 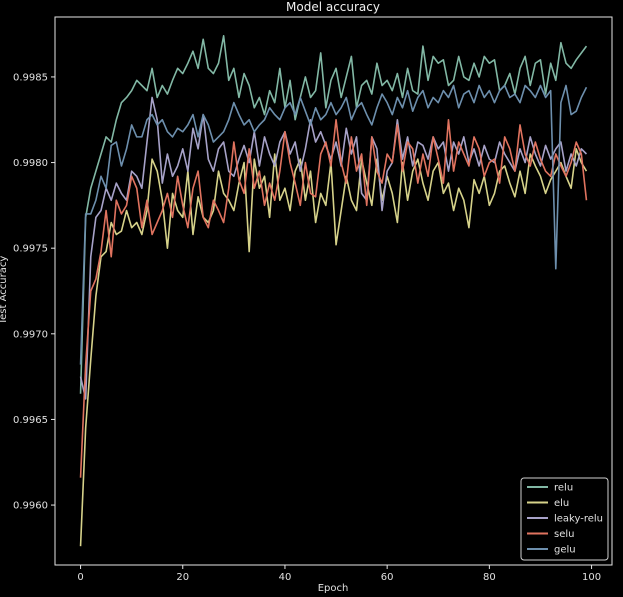 What do you see at coordinates (561, 503) in the screenshot?
I see `legend-label: elu` at bounding box center [561, 503].